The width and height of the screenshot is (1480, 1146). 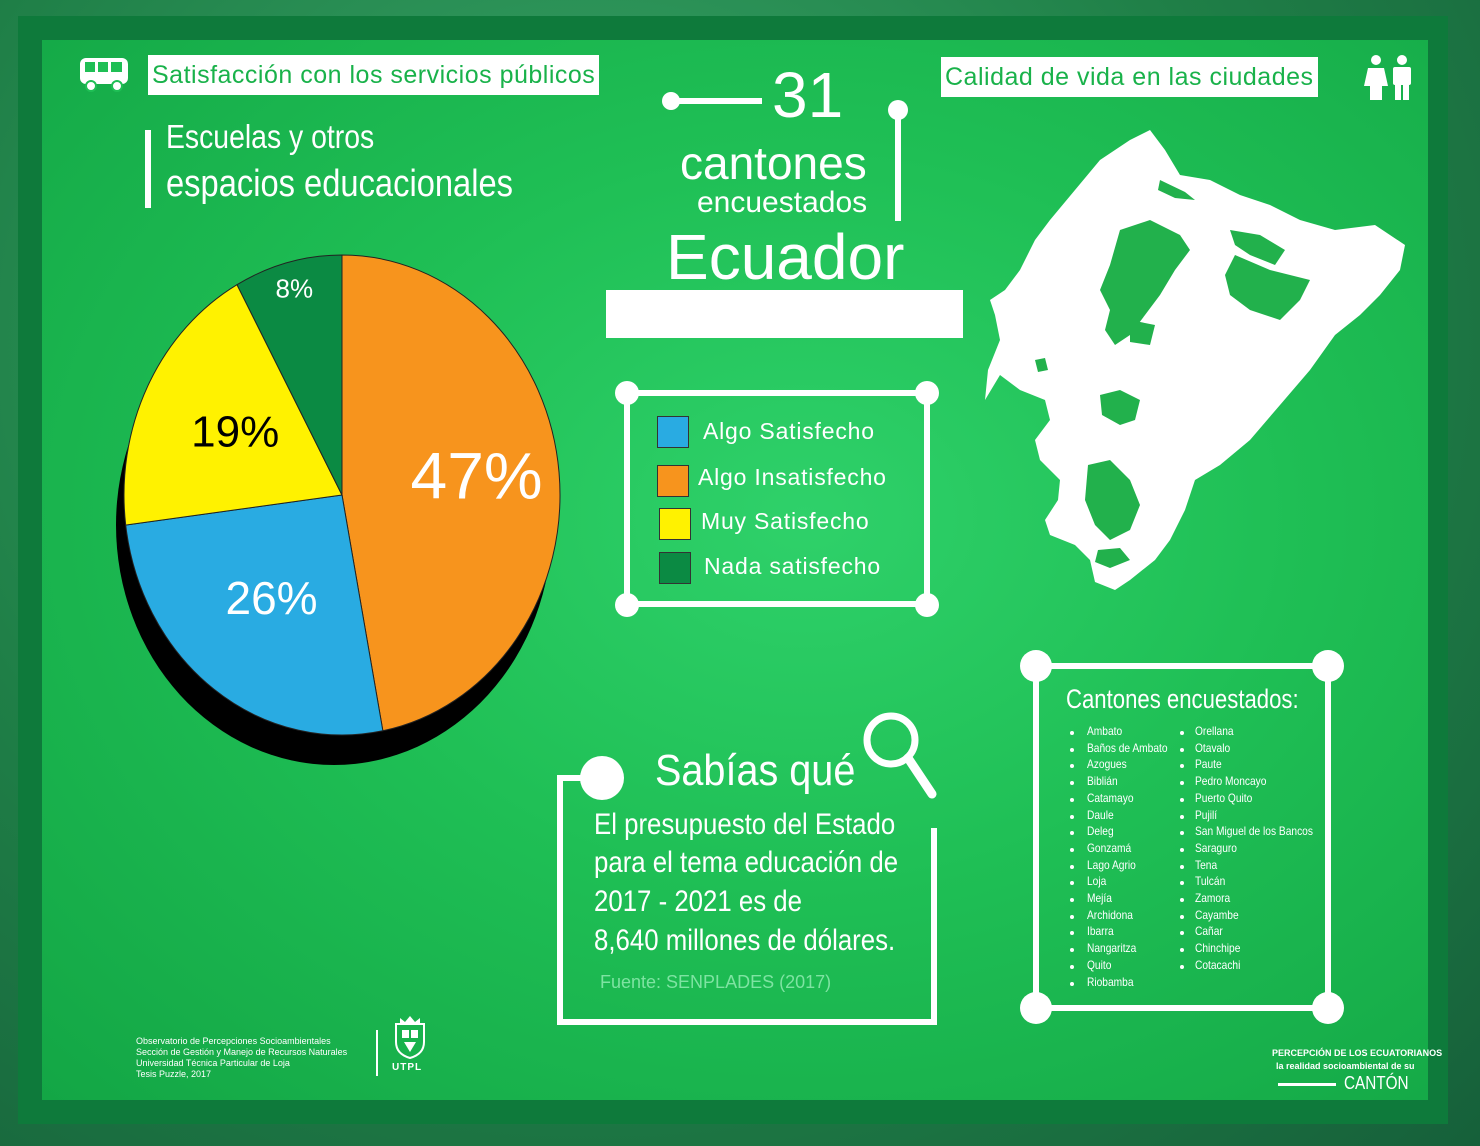 What do you see at coordinates (377, 1053) in the screenshot?
I see `footer-divider` at bounding box center [377, 1053].